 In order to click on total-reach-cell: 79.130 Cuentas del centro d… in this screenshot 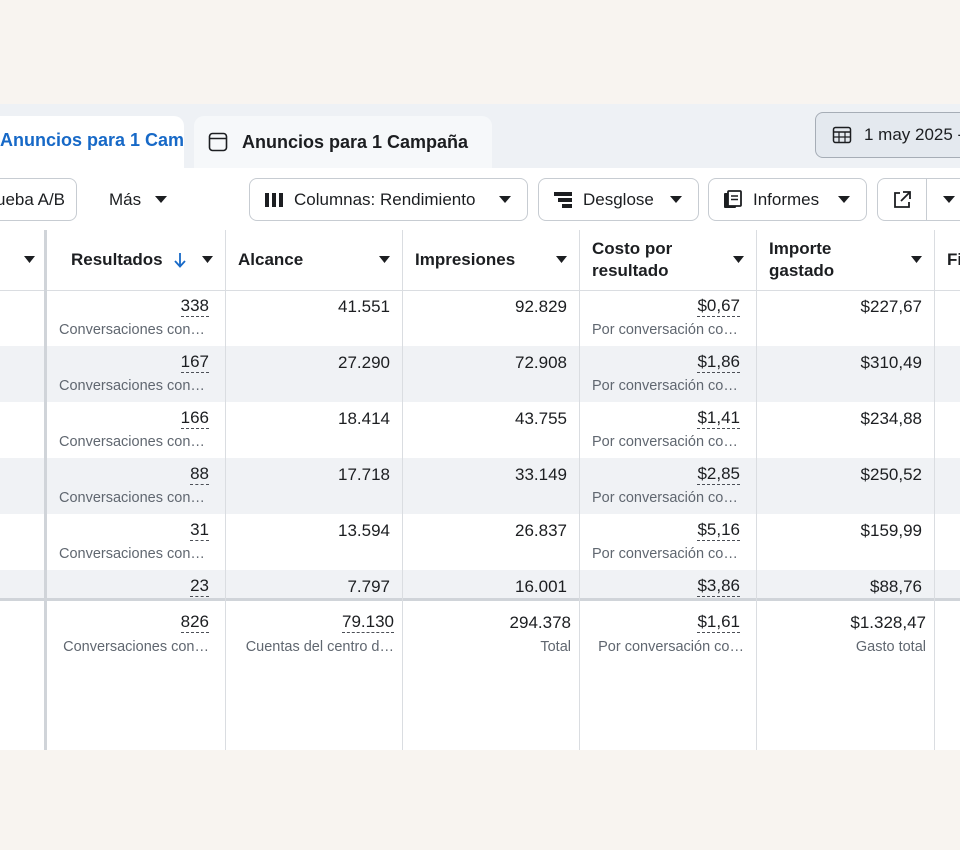, I will do `click(314, 629)`.